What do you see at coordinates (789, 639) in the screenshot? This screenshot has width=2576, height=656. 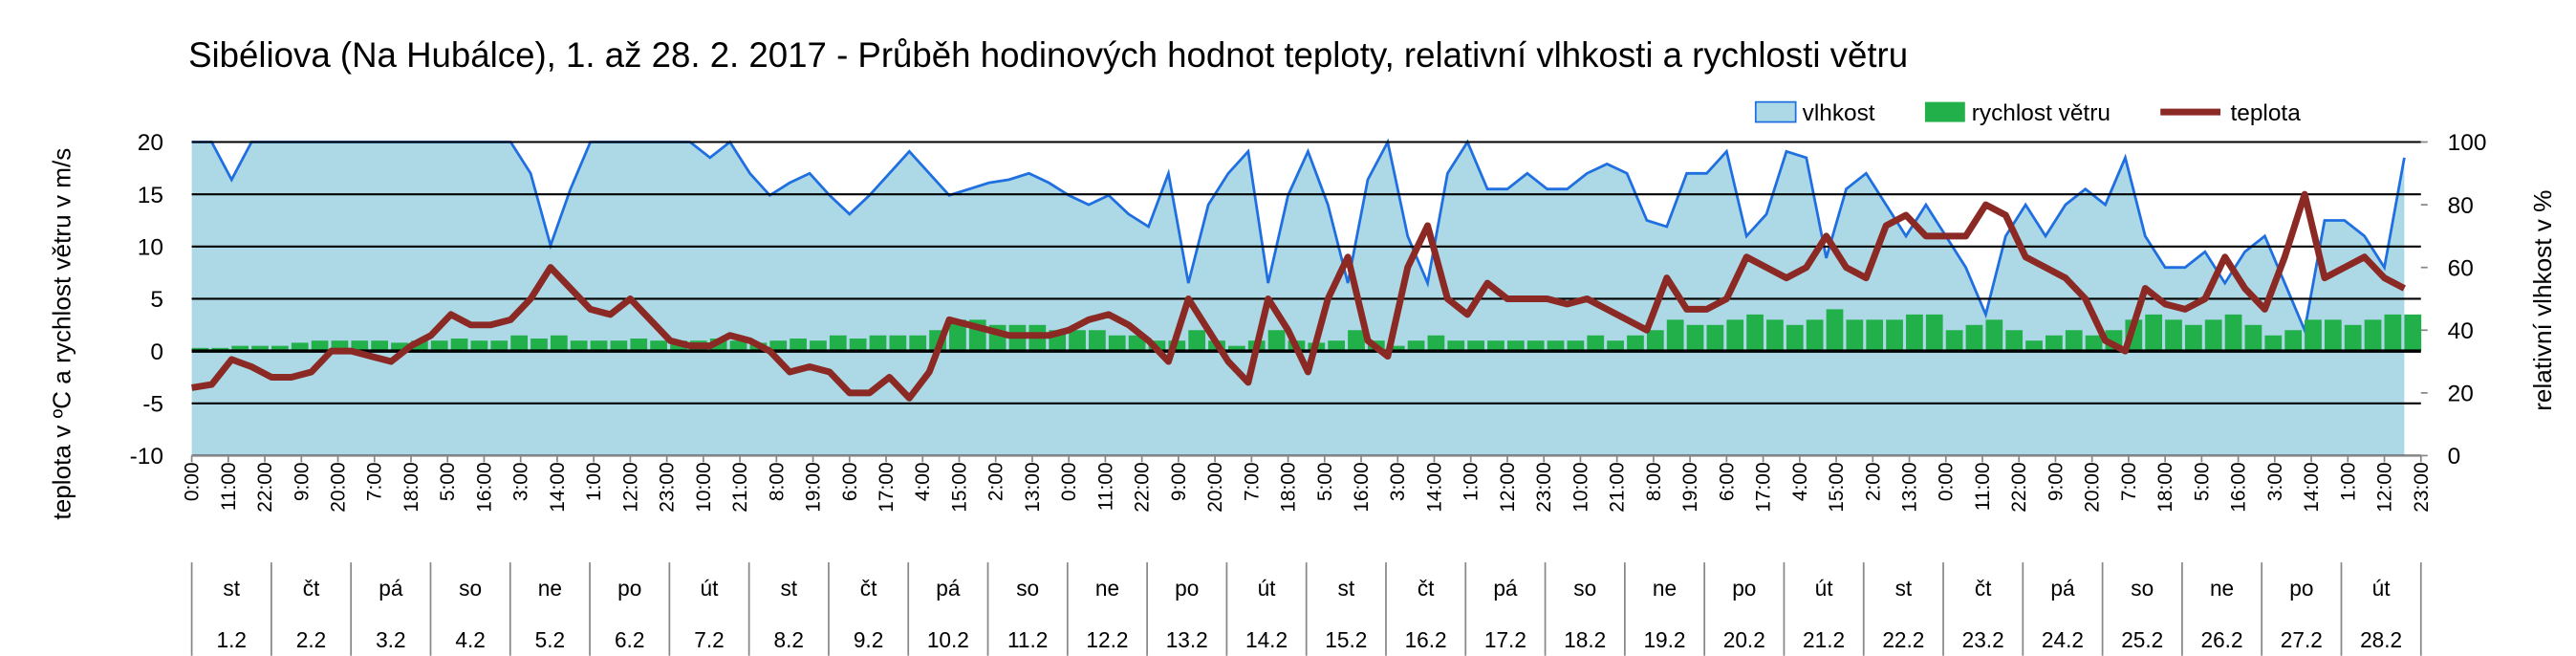 I see `date-label: 8.2` at bounding box center [789, 639].